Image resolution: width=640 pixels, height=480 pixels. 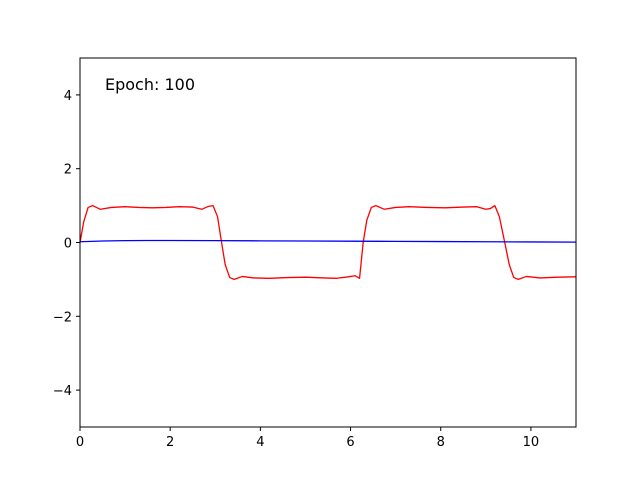 What do you see at coordinates (350, 442) in the screenshot?
I see `x-tick-label: 6` at bounding box center [350, 442].